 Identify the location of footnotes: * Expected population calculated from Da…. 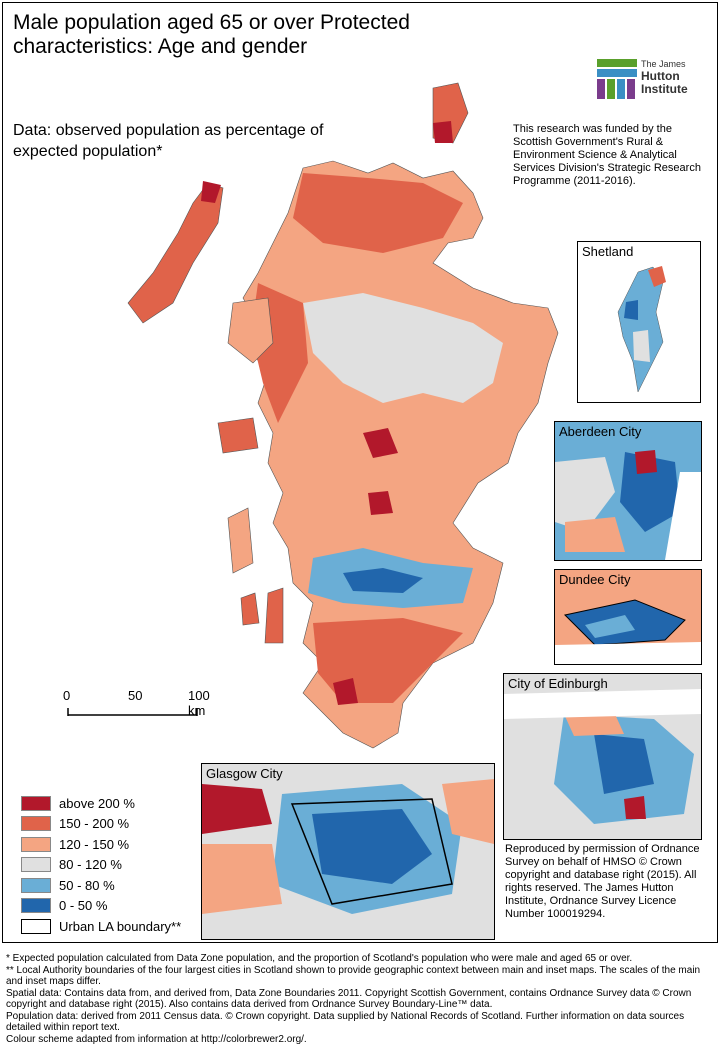
(362, 999).